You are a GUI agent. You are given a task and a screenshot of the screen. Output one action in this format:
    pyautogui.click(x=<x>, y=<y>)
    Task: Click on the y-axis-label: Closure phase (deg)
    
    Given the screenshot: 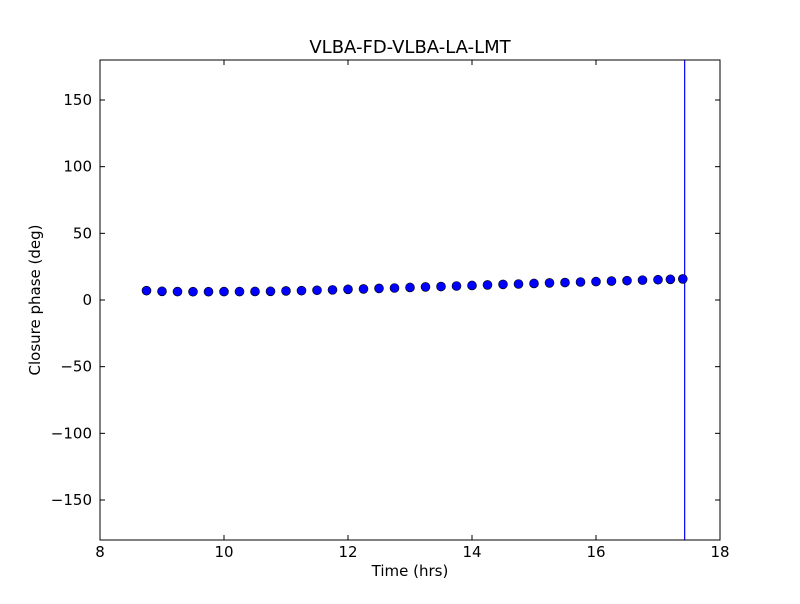 What is the action you would take?
    pyautogui.click(x=35, y=300)
    